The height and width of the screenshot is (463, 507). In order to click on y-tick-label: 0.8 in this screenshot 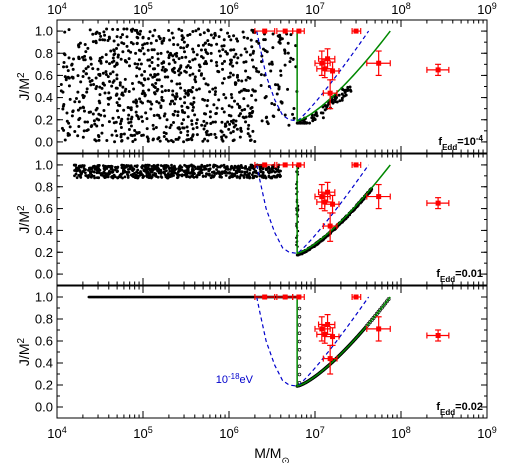, I will do `click(44, 319)`.